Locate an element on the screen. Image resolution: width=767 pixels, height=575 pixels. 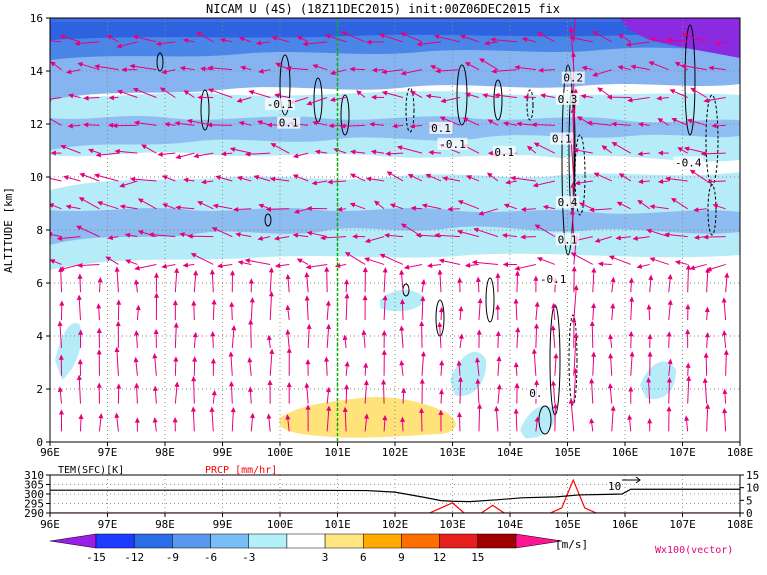
y-tick-label: 4 is located at coordinates (39, 336).